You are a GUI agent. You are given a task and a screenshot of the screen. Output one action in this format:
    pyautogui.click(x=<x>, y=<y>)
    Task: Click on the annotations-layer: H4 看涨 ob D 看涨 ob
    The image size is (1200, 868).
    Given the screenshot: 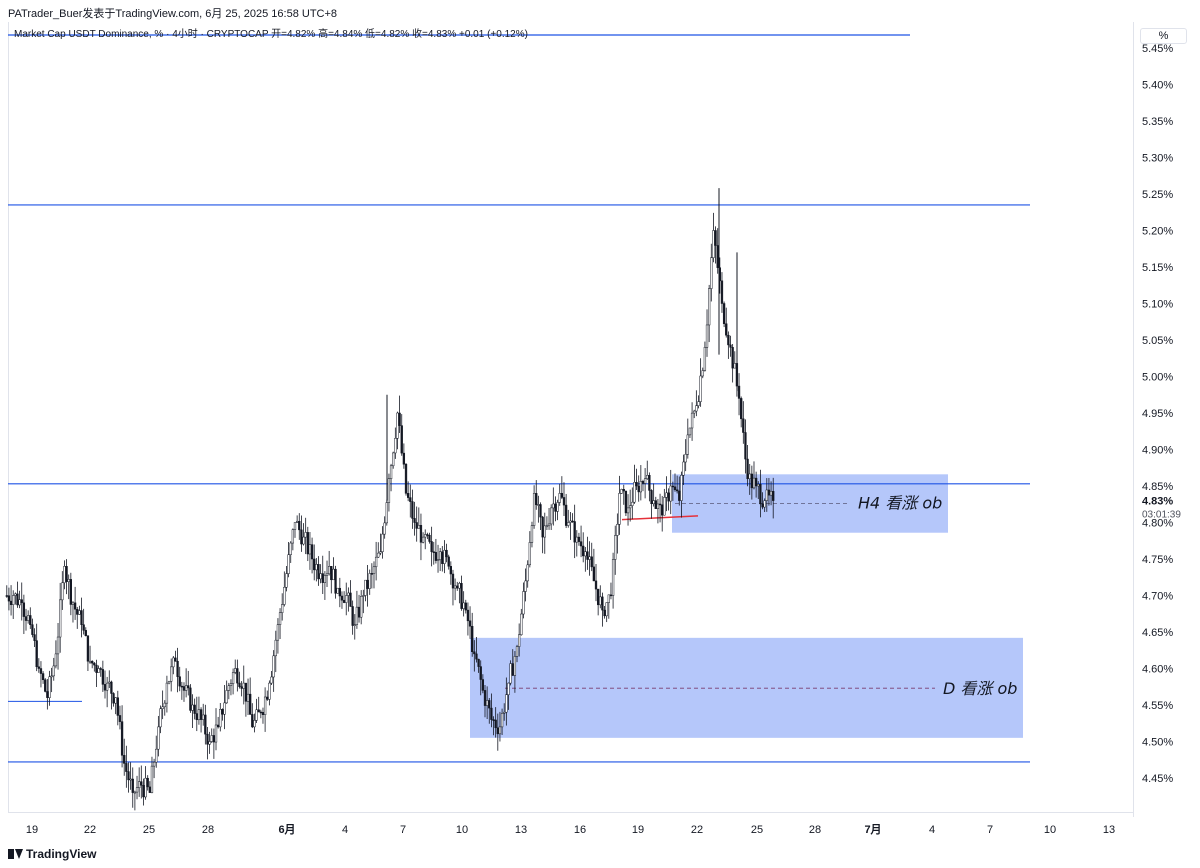 What is the action you would take?
    pyautogui.click(x=937, y=596)
    